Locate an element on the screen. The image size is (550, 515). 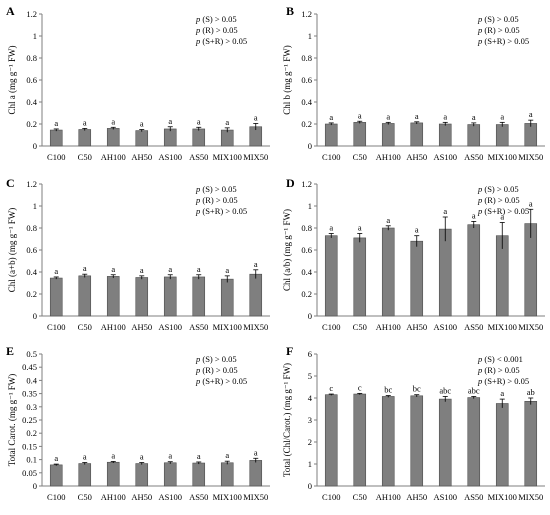
y-axis-label: Chl b (mg g⁻¹ FW) is located at coordinates (287, 79).